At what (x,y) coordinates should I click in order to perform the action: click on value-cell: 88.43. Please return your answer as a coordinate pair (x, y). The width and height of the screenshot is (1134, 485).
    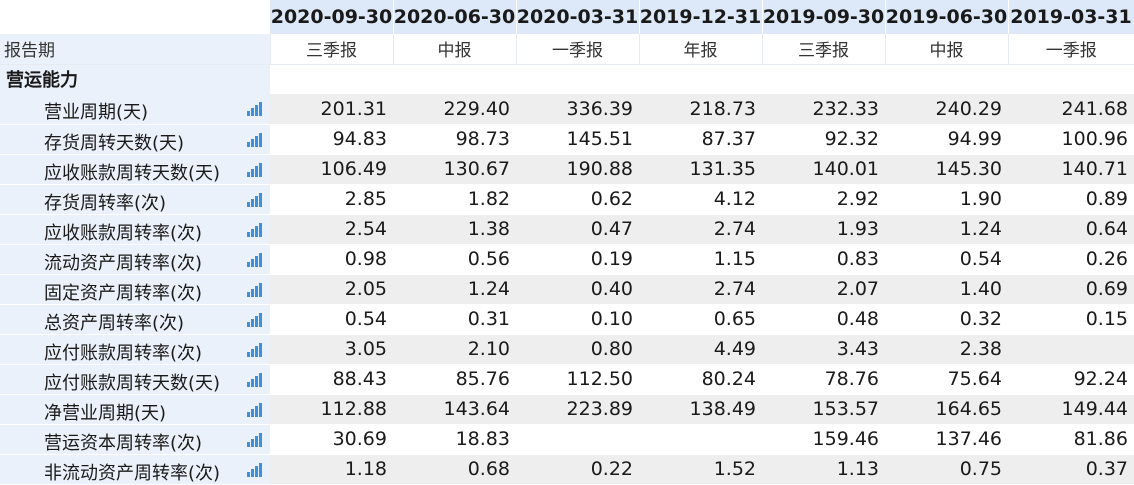
    Looking at the image, I should click on (331, 379).